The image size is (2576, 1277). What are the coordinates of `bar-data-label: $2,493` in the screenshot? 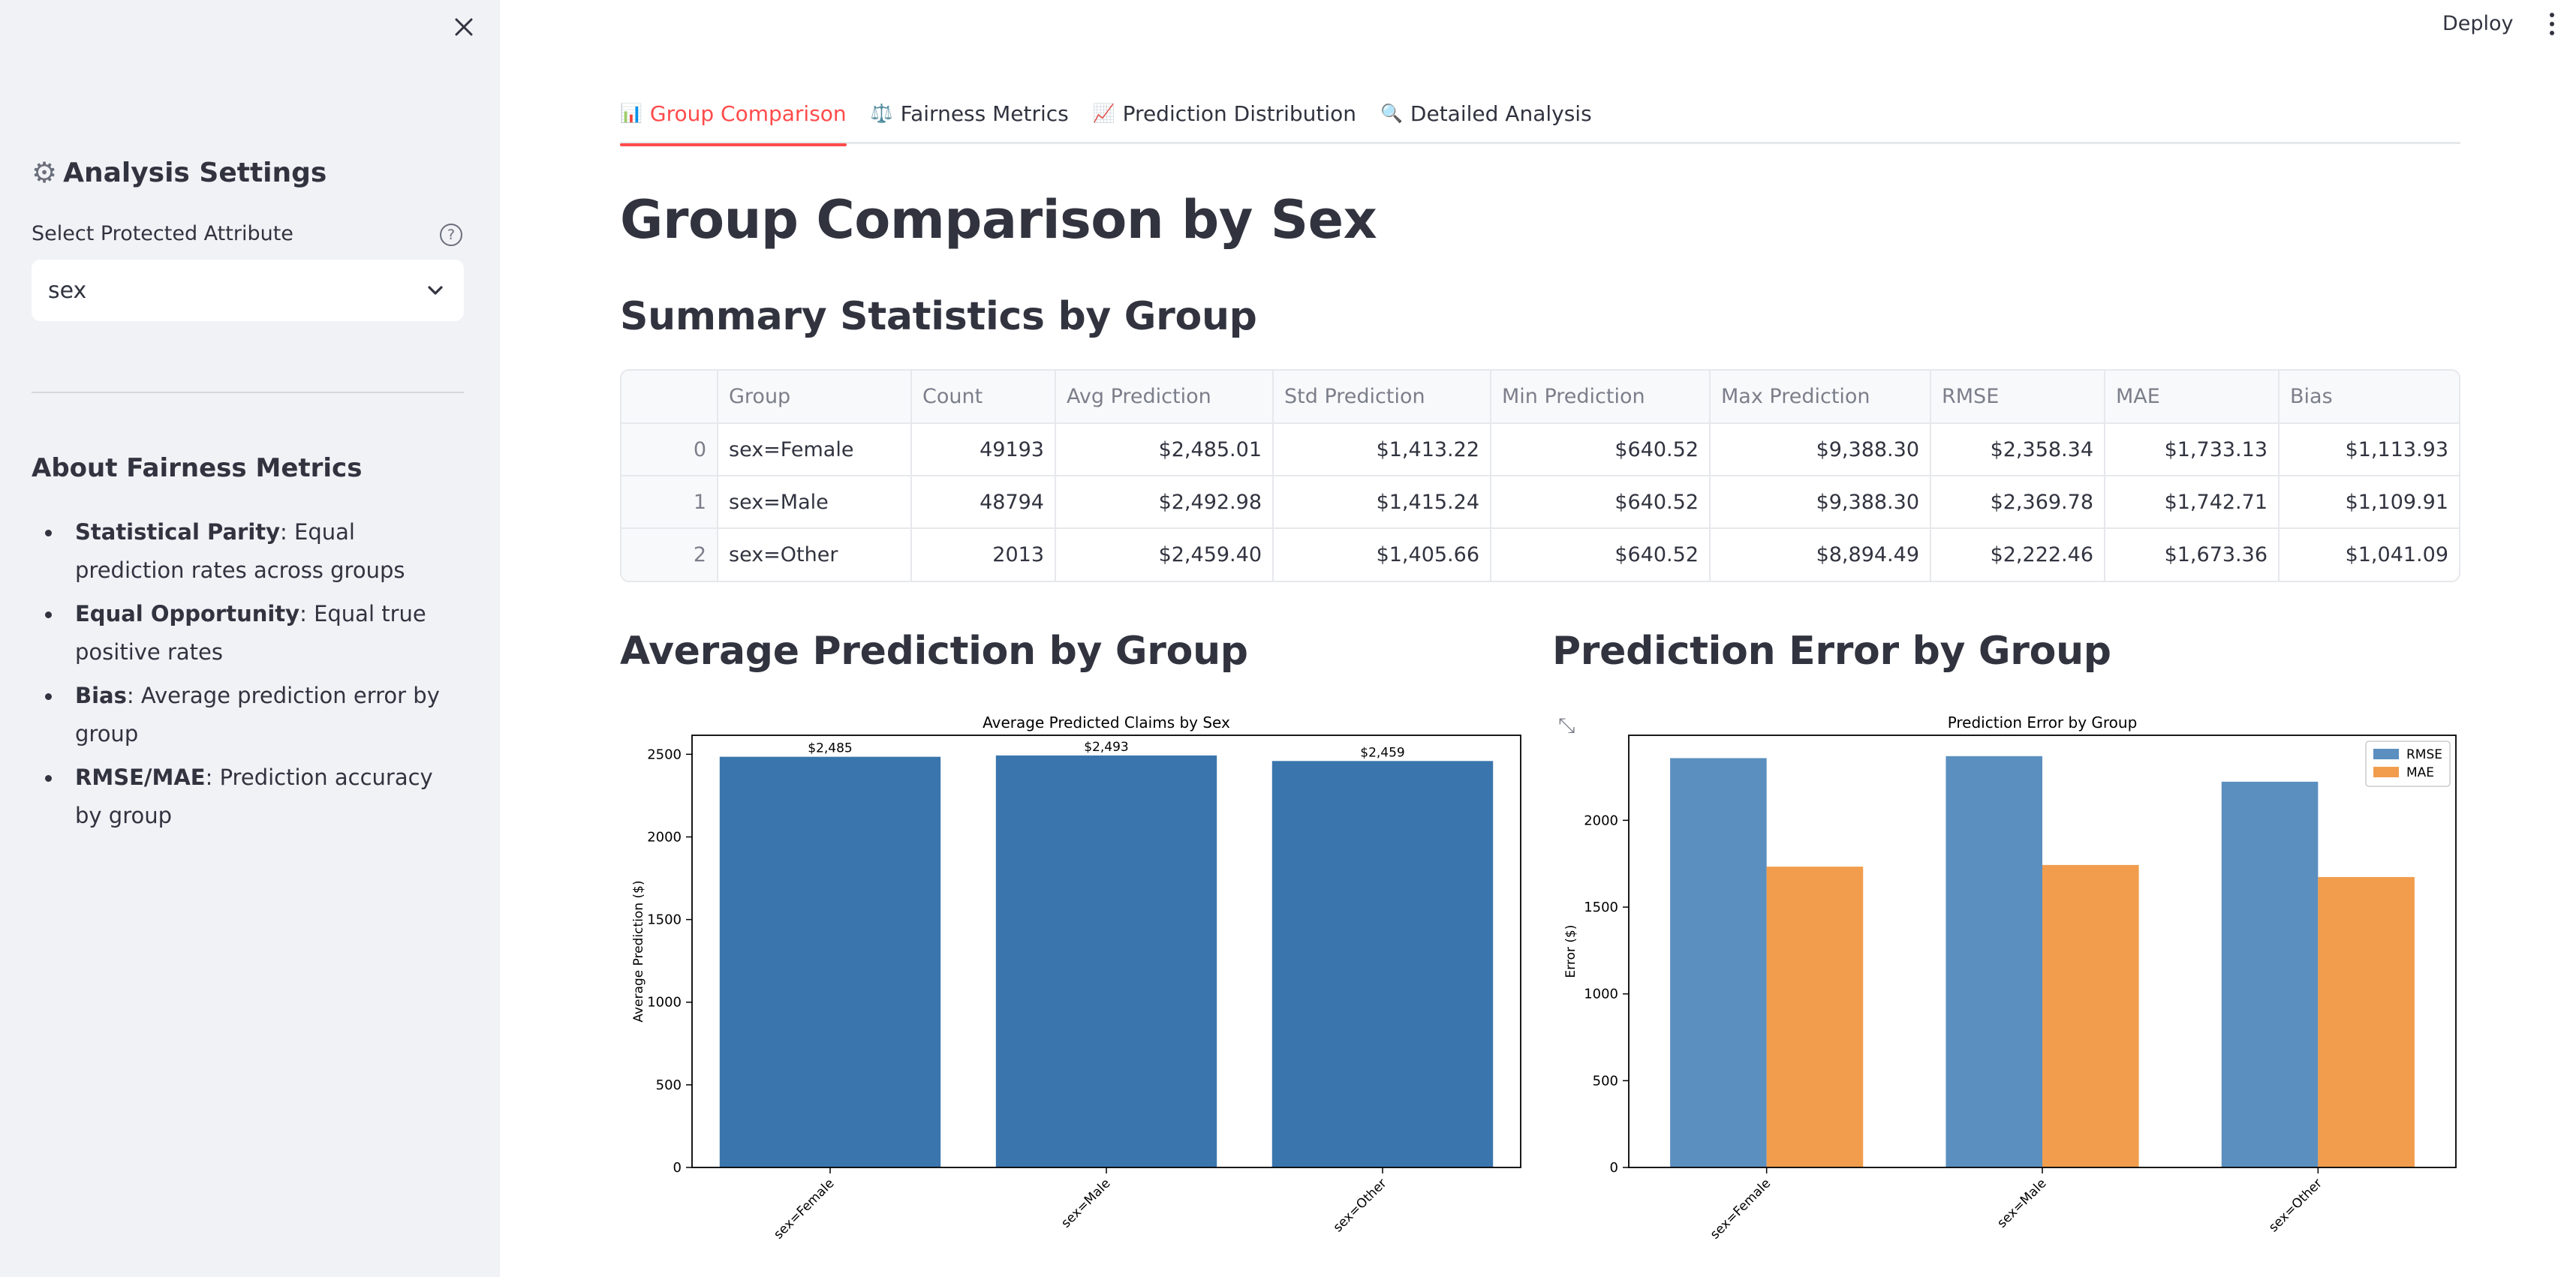 It's located at (1106, 747).